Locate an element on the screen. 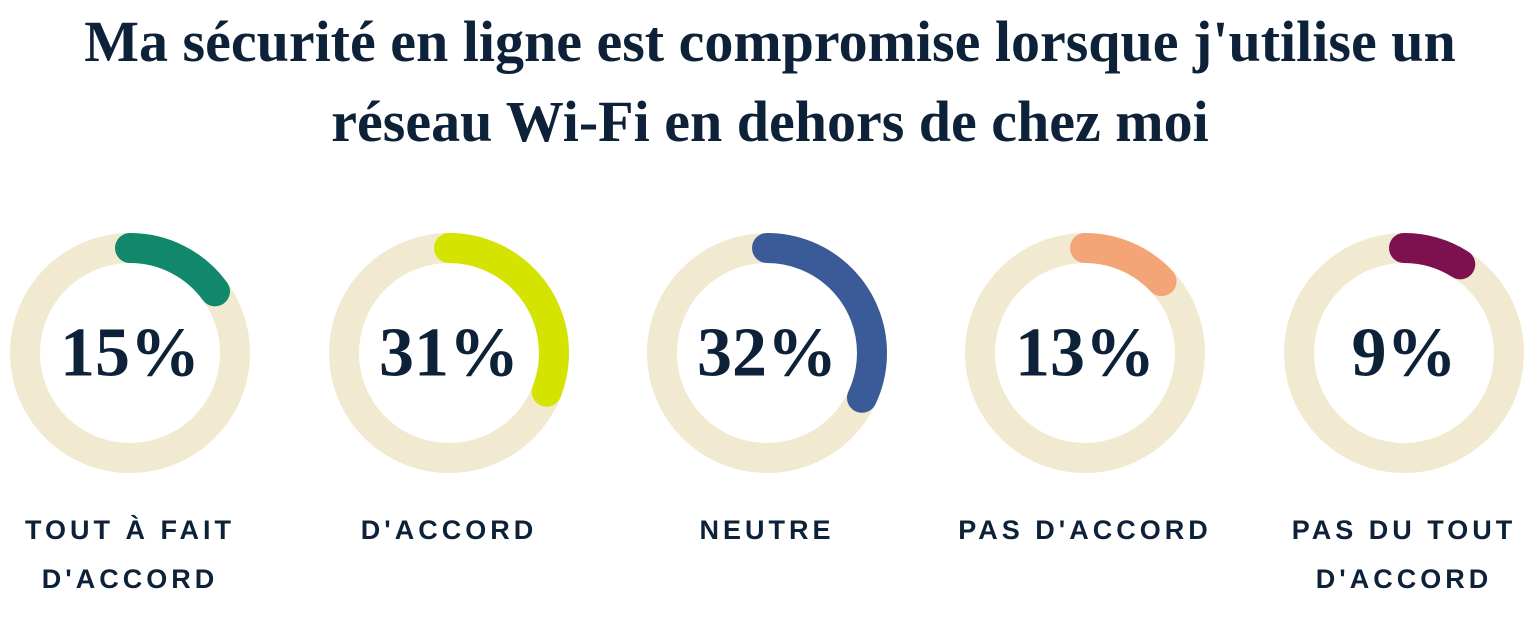  value-label: 32% is located at coordinates (767, 353).